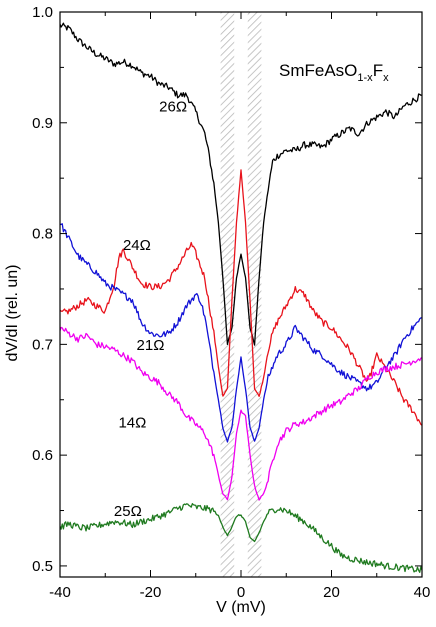 Image resolution: width=436 pixels, height=627 pixels. I want to click on series-label-1: 24Ω, so click(137, 245).